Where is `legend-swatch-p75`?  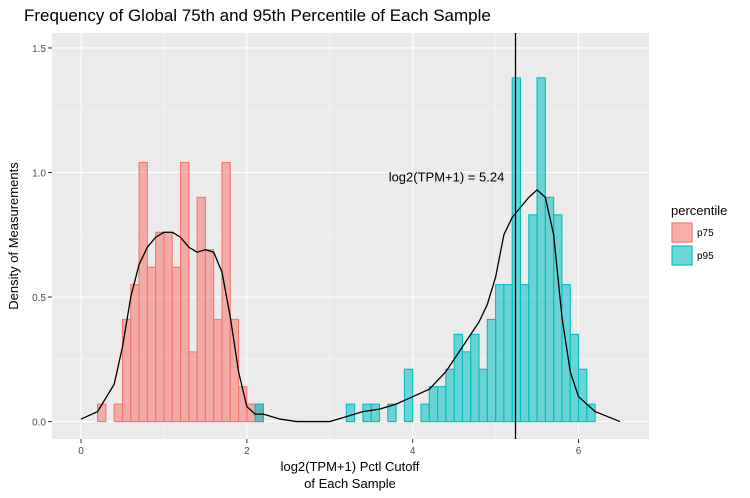
legend-swatch-p75 is located at coordinates (682, 232).